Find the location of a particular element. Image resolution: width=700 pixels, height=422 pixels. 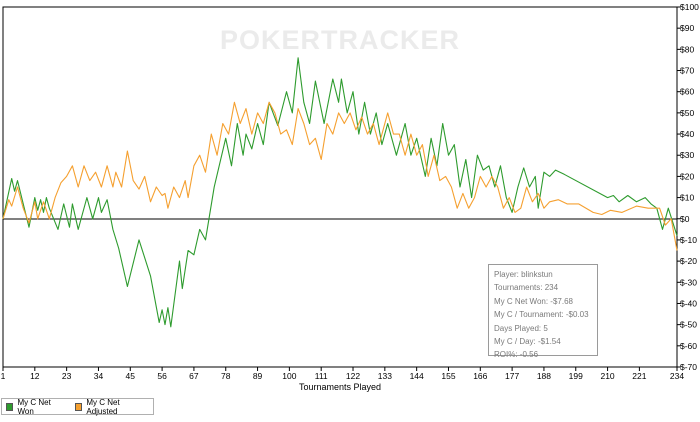

x-tick-label: 23 is located at coordinates (67, 376).